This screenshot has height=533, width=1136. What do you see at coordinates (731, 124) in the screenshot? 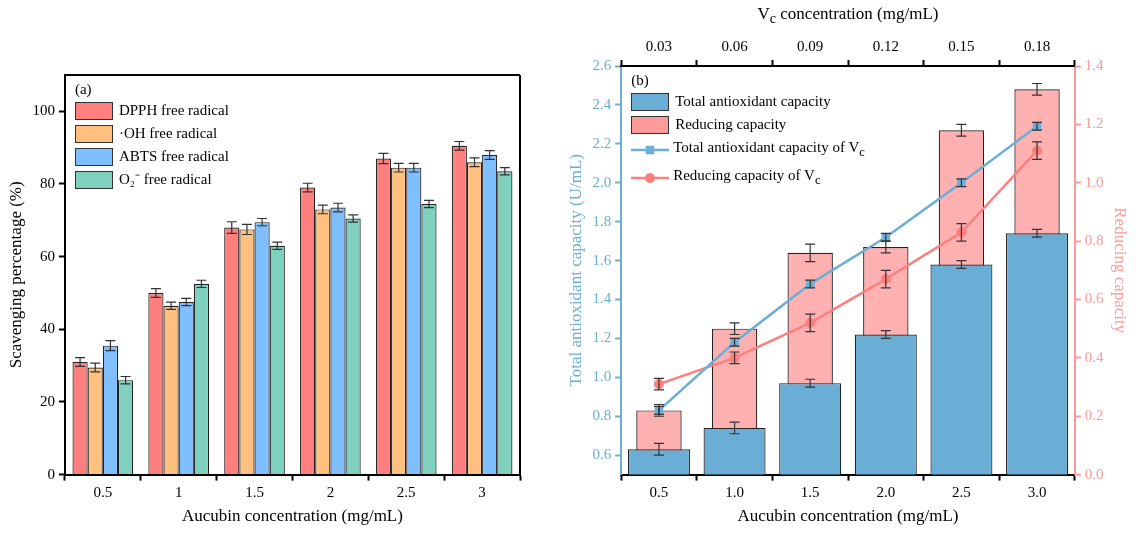
I see `legend-label: Reducing capacity` at bounding box center [731, 124].